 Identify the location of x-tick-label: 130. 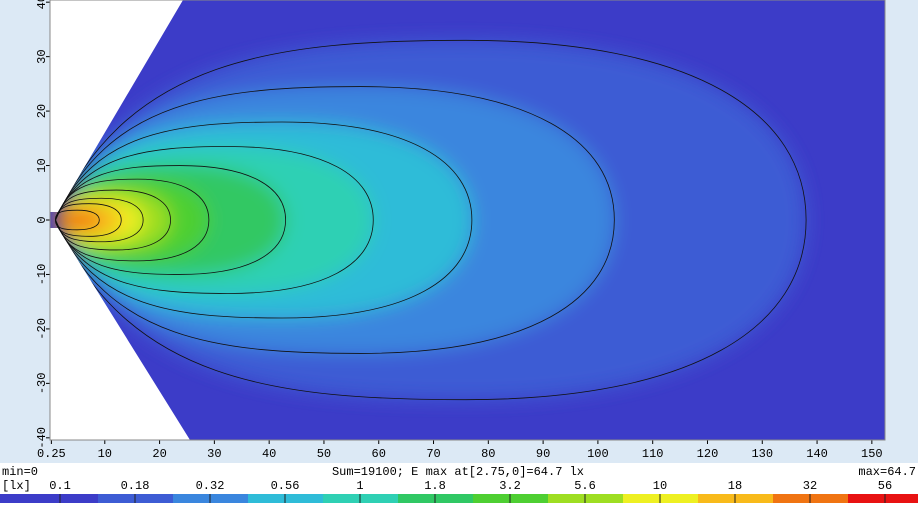
(762, 454).